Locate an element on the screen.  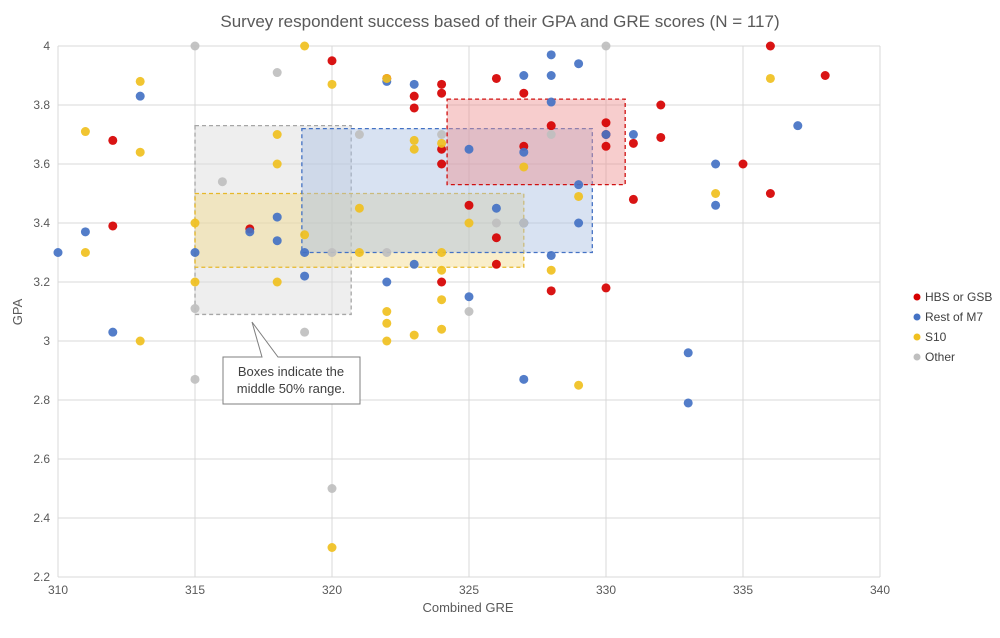
y-tick-label: 2.2 is located at coordinates (41, 577).